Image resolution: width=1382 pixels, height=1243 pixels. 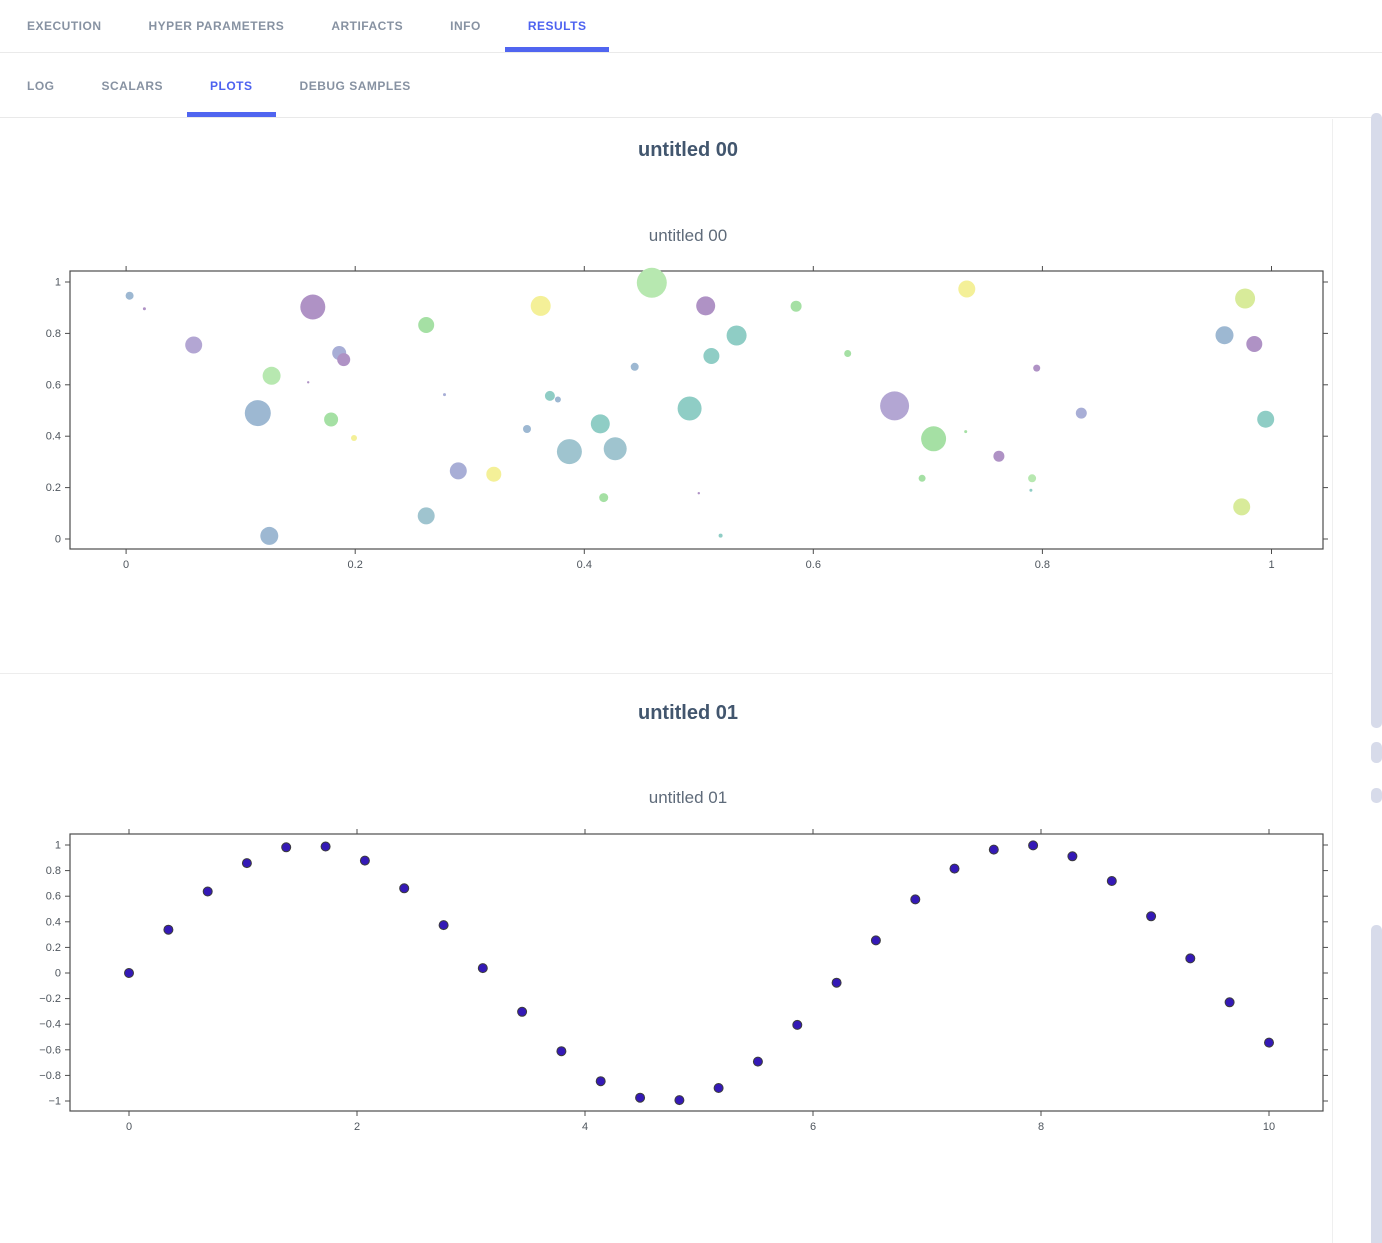 What do you see at coordinates (357, 1127) in the screenshot?
I see `svg-text: 2` at bounding box center [357, 1127].